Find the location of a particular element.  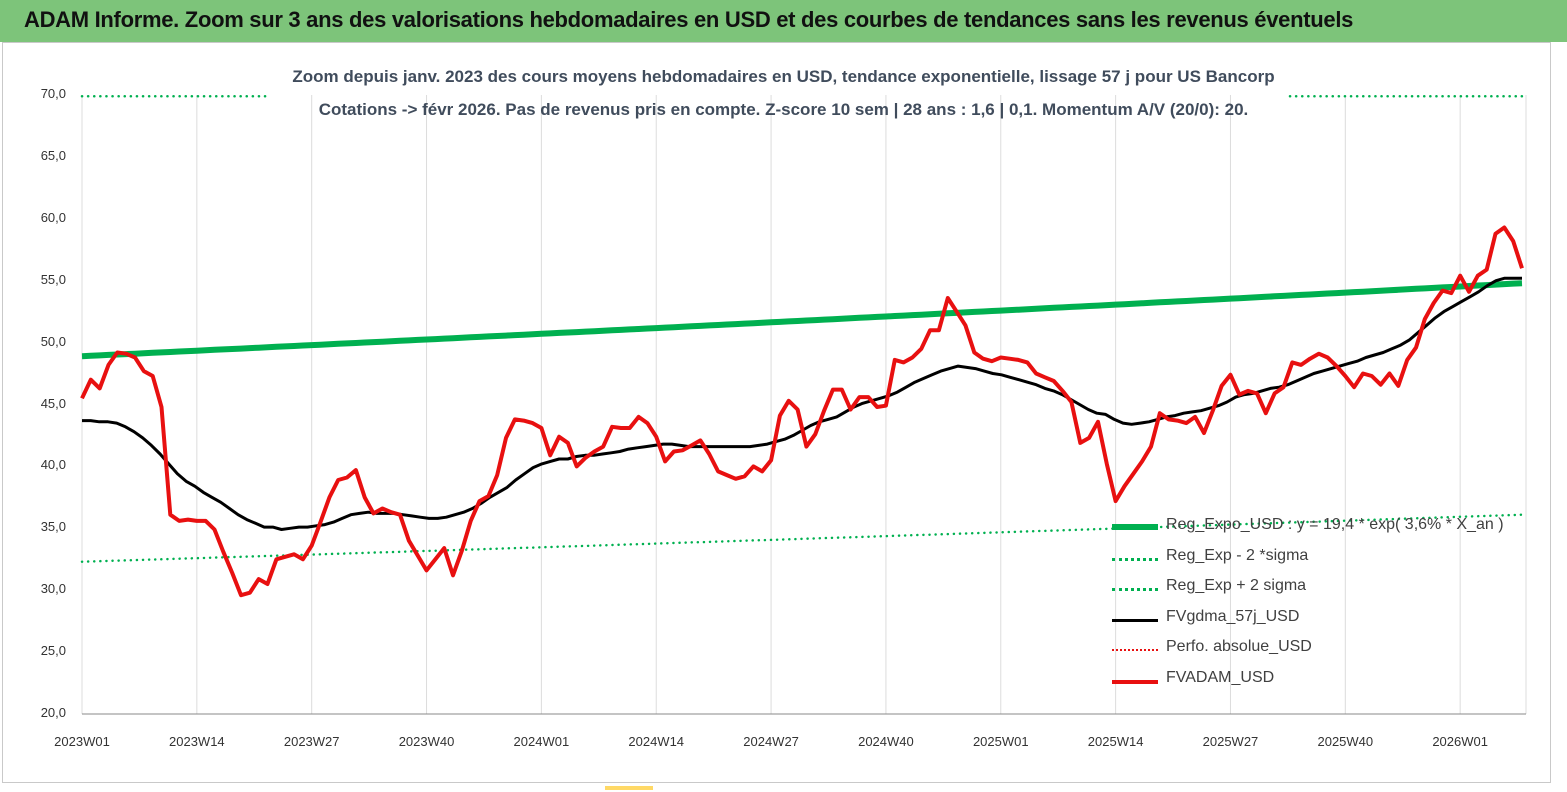

legend-label: Reg_Exp + 2 sigma is located at coordinates (1236, 586).